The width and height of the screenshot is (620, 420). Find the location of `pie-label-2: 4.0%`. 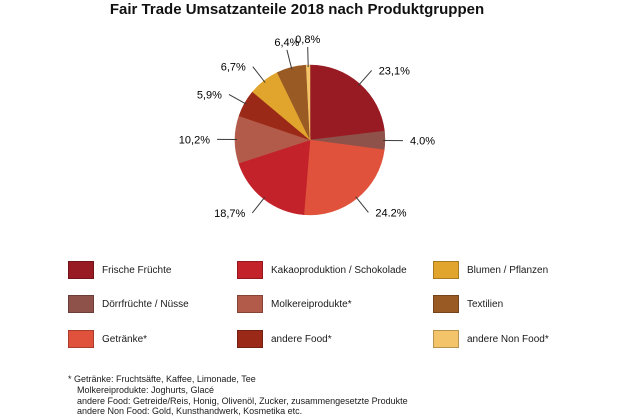

pie-label-2: 4.0% is located at coordinates (422, 142).